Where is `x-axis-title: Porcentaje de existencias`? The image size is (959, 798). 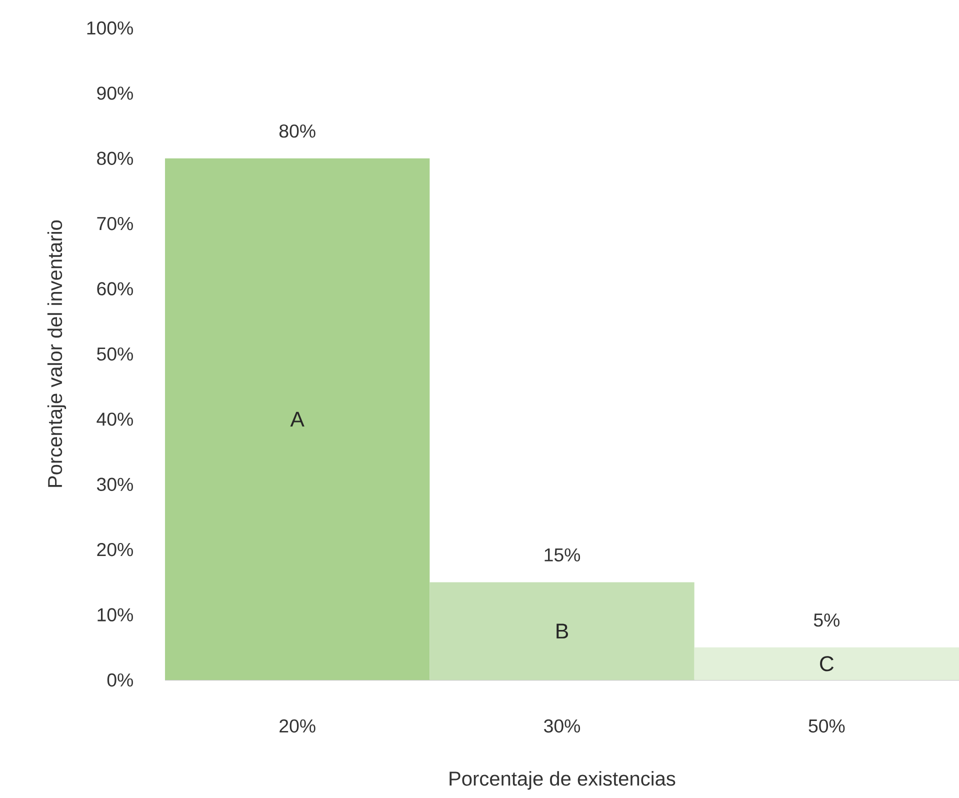 x-axis-title: Porcentaje de existencias is located at coordinates (563, 780).